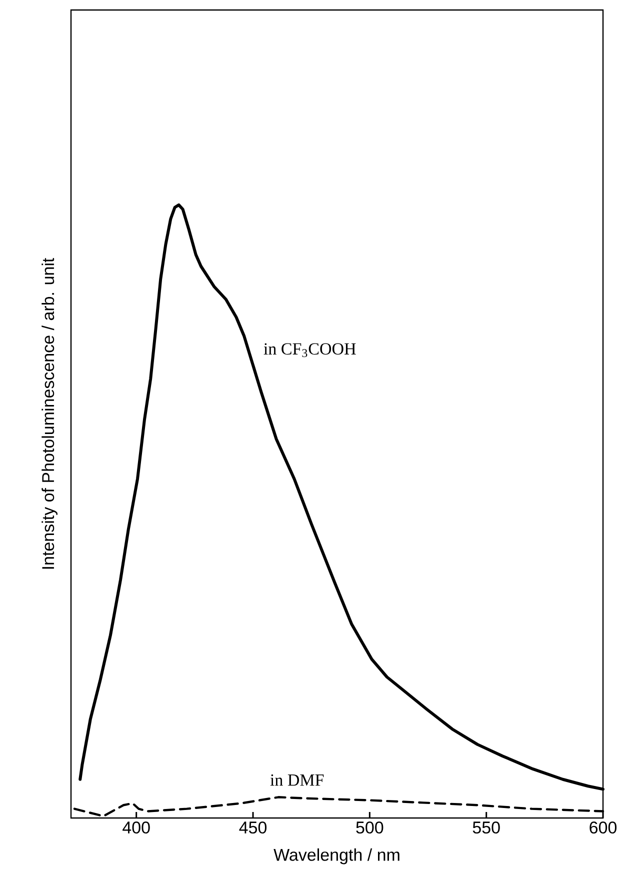  I want to click on x-tick-label: 400, so click(136, 828).